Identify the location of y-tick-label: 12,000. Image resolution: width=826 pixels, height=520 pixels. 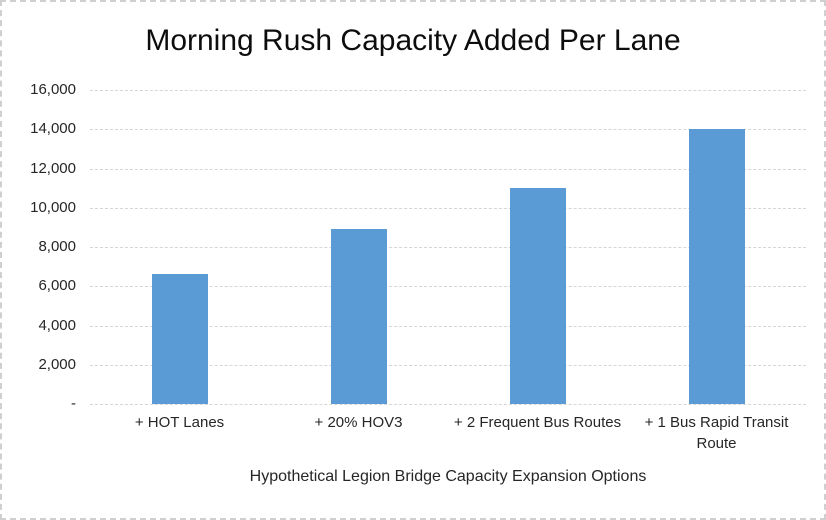
(53, 168).